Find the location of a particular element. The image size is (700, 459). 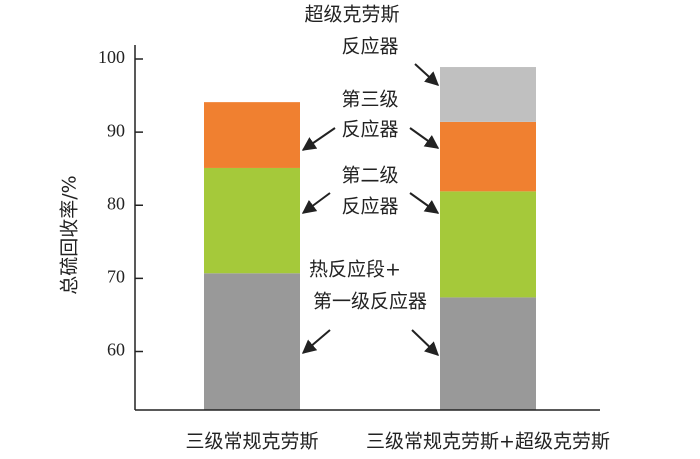

y-axis-label: 总硫回收率/% is located at coordinates (70, 234).